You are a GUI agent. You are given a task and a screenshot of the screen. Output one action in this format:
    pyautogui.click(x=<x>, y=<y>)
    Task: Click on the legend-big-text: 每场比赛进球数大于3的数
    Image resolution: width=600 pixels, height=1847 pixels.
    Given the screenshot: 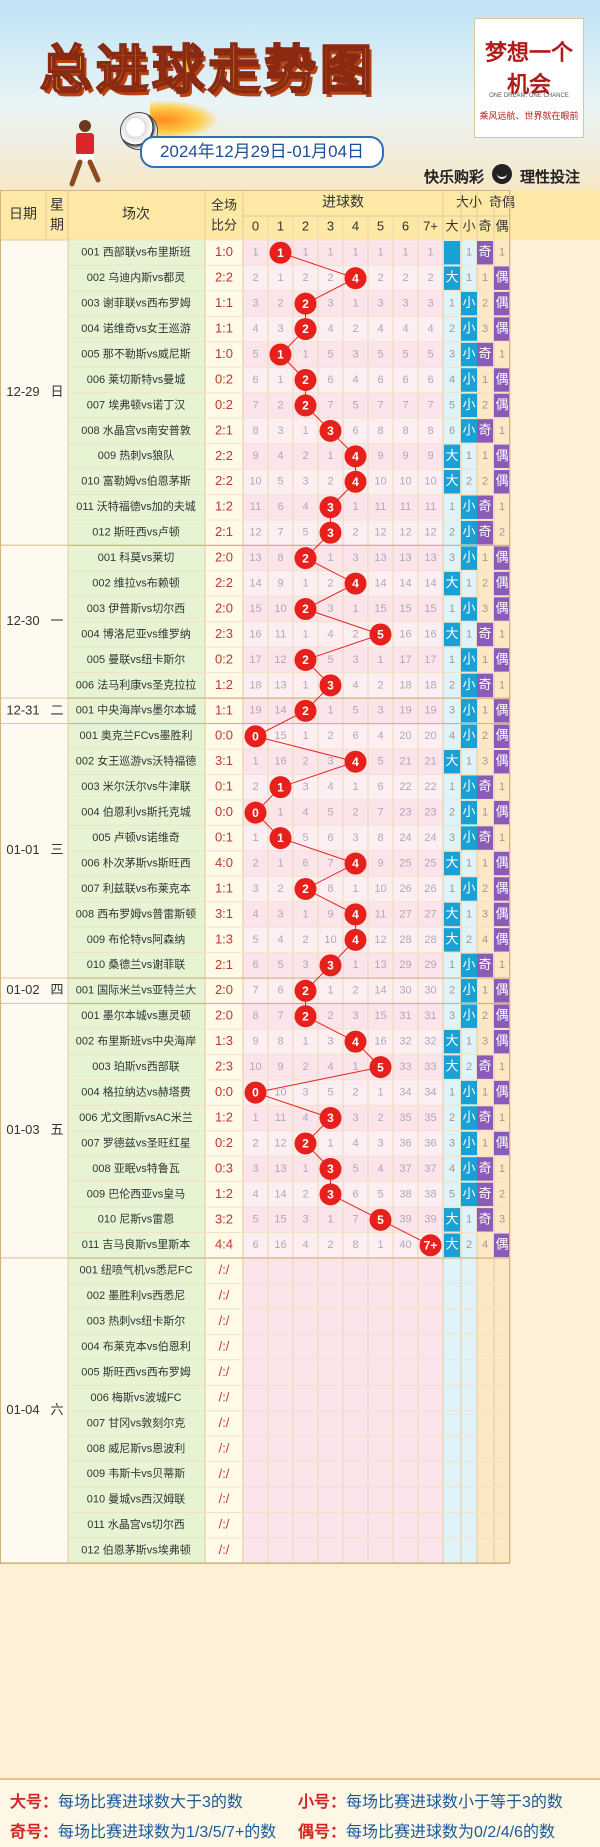 What is the action you would take?
    pyautogui.click(x=150, y=1802)
    